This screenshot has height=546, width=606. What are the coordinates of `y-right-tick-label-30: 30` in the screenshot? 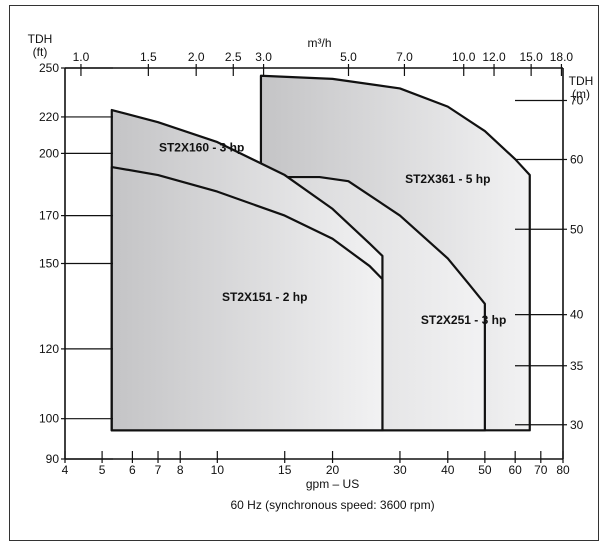 It's located at (577, 425).